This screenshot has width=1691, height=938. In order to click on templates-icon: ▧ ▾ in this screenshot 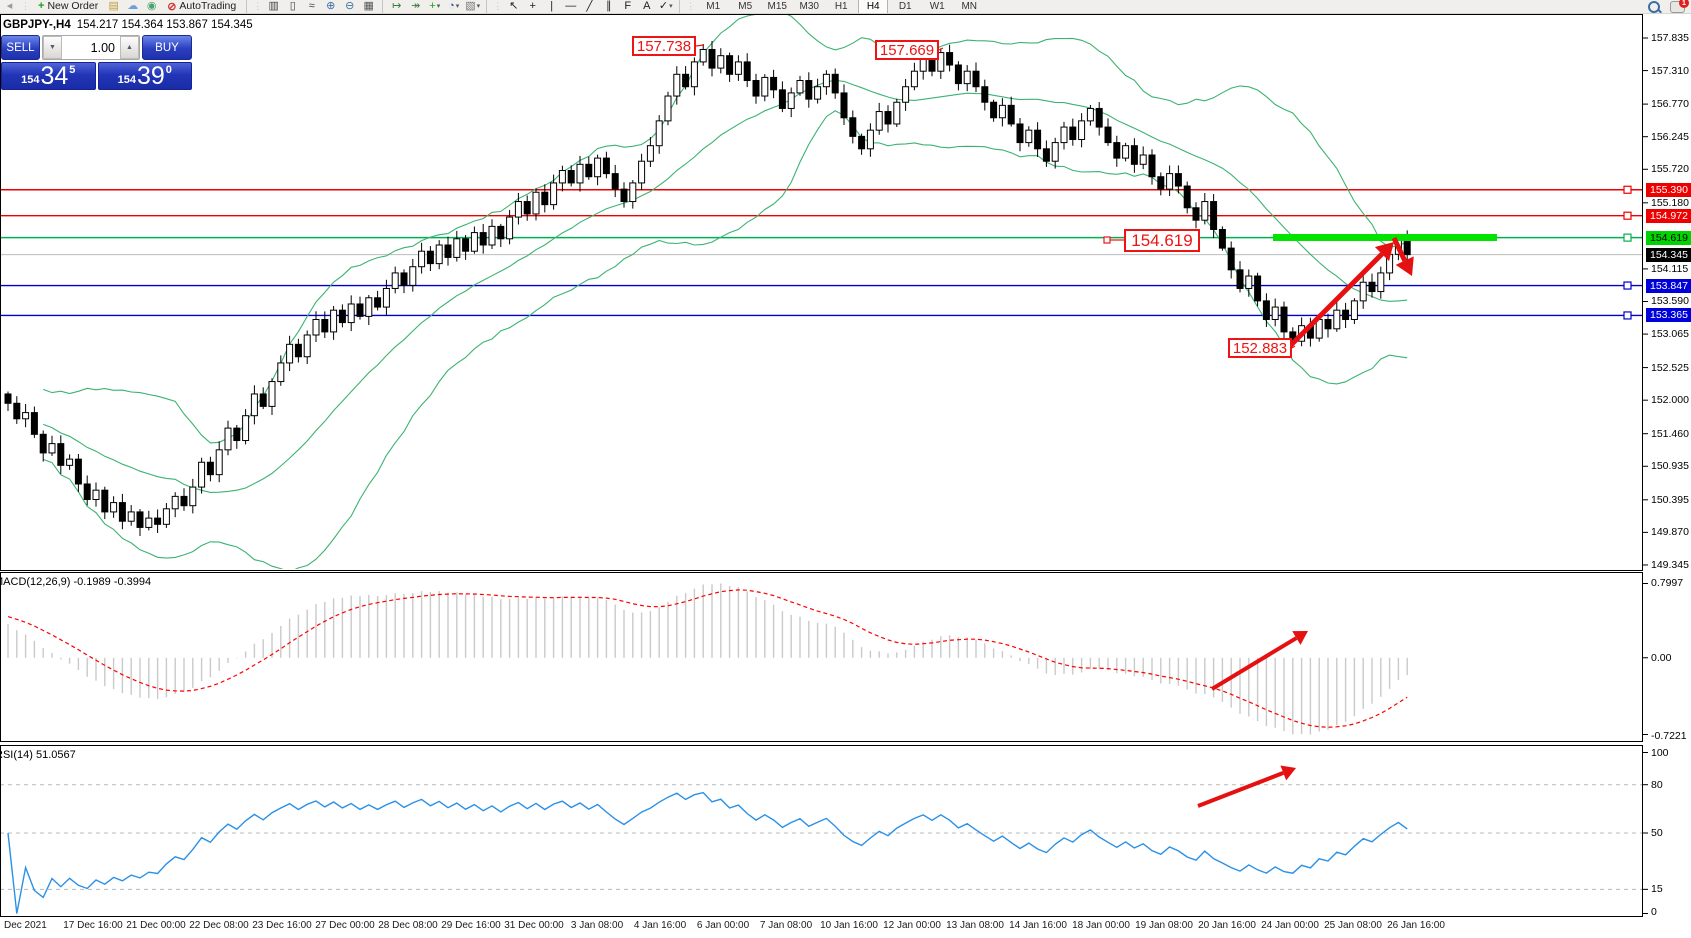, I will do `click(473, 6)`.